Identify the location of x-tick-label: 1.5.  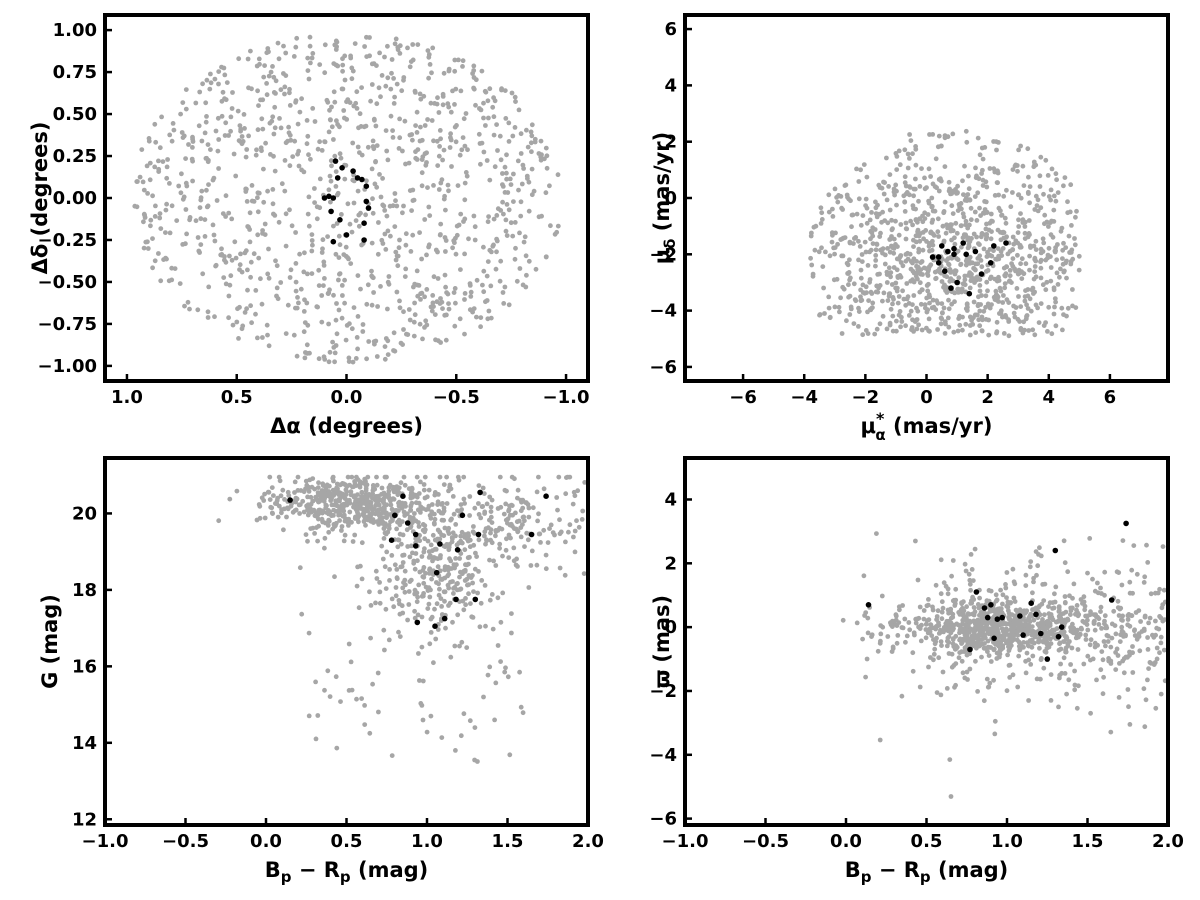
(508, 841).